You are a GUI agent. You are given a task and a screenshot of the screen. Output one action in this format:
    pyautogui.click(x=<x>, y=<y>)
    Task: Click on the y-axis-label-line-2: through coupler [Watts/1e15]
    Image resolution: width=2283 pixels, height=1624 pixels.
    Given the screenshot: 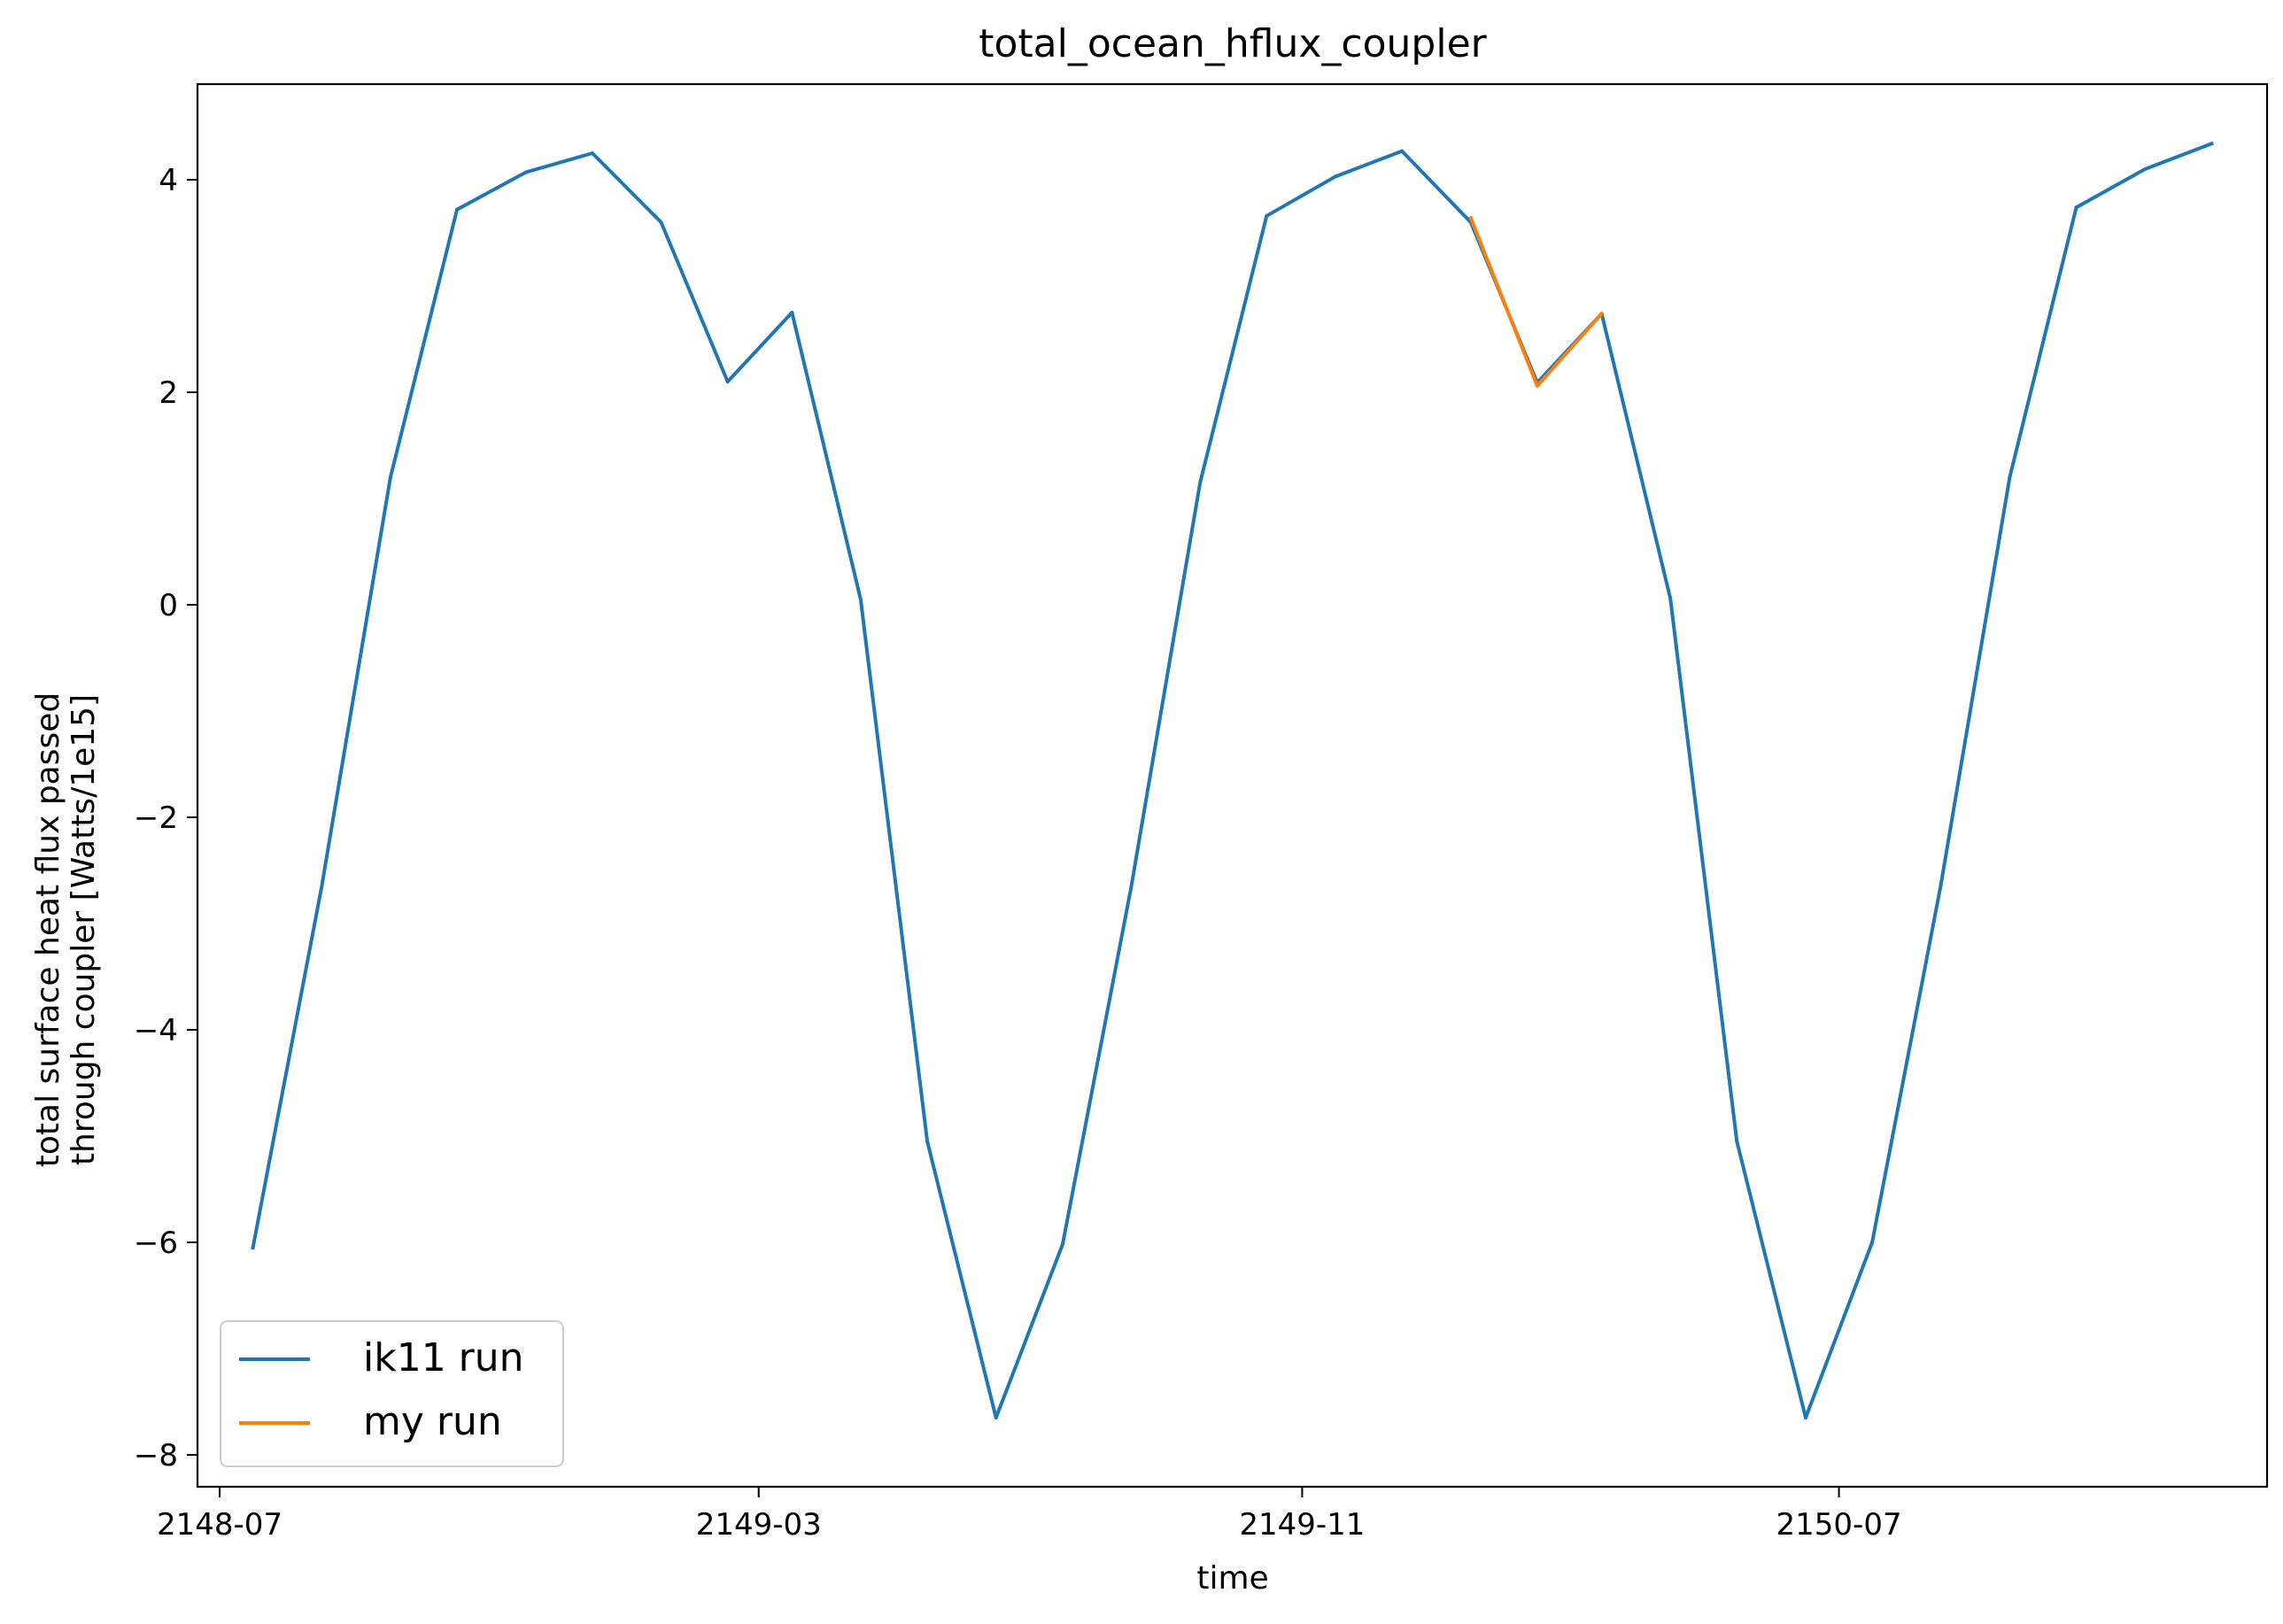 What is the action you would take?
    pyautogui.click(x=84, y=929)
    